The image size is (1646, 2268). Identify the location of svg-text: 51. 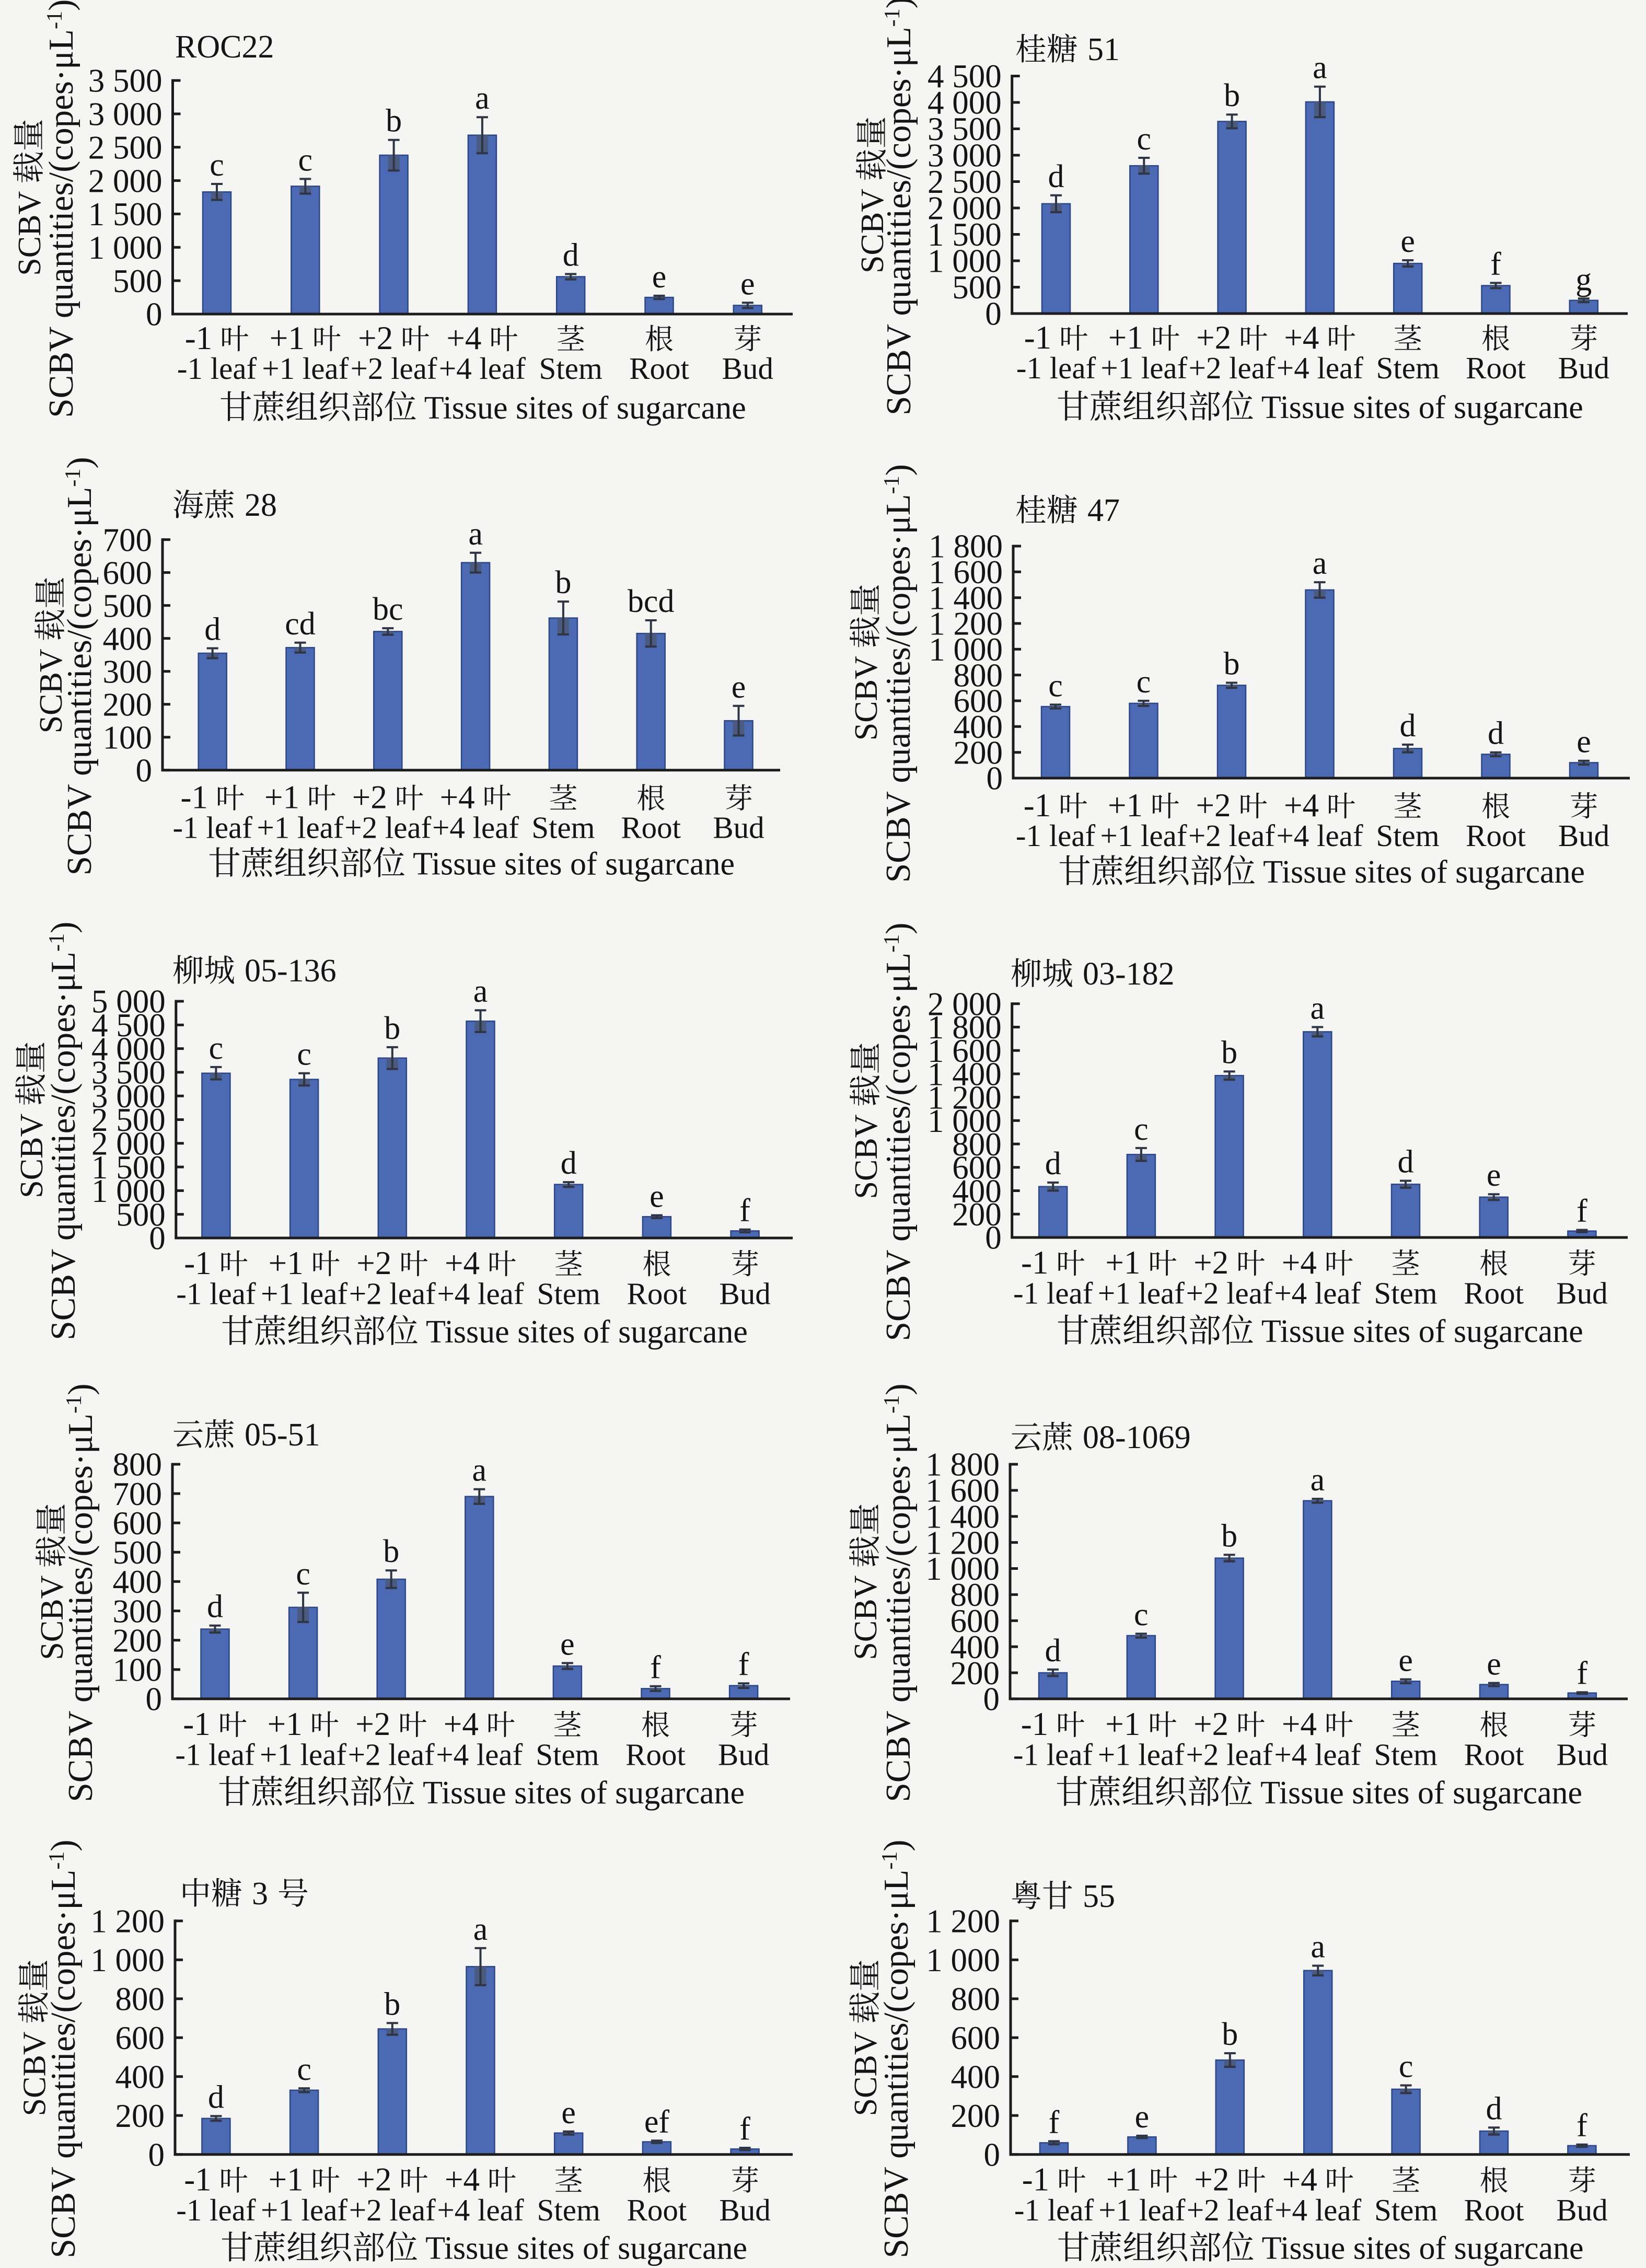
(1103, 49).